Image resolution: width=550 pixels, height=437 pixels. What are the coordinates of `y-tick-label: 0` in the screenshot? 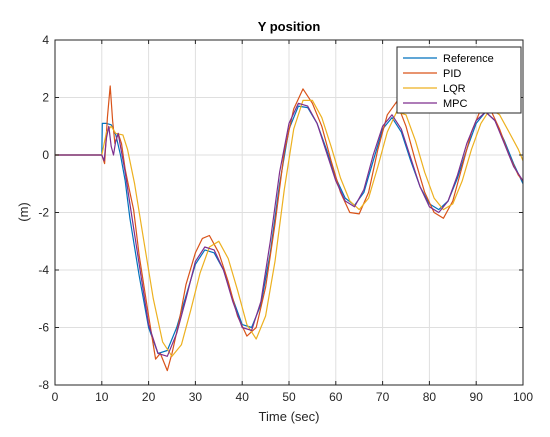 It's located at (45, 155).